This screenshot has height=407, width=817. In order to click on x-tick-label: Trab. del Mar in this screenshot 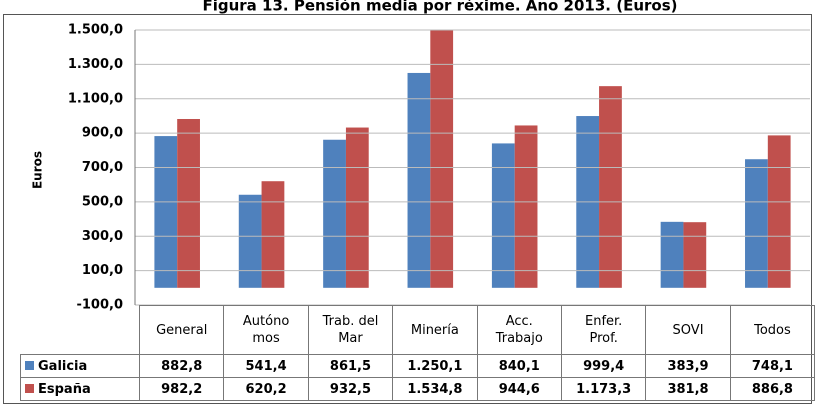, I will do `click(350, 330)`.